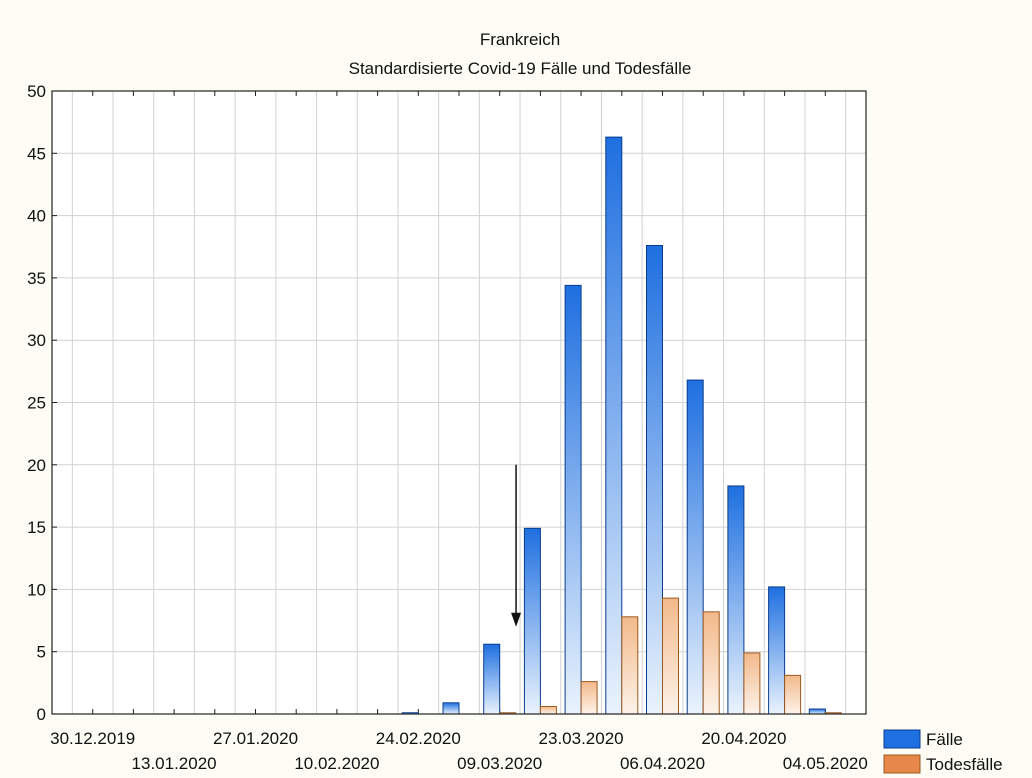 This screenshot has width=1032, height=778. What do you see at coordinates (36, 153) in the screenshot?
I see `y-tick-label: 45` at bounding box center [36, 153].